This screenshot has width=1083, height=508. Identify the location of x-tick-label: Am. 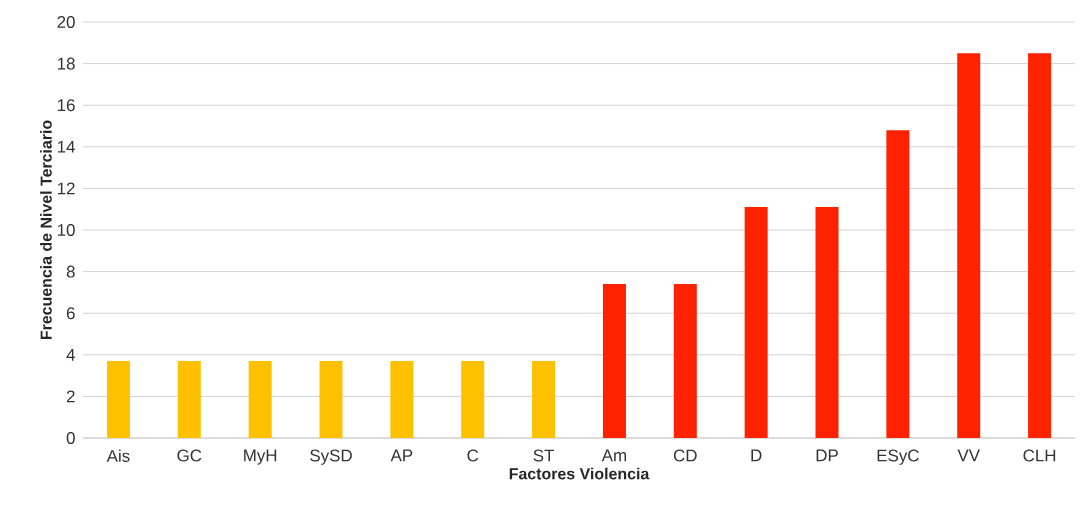
(614, 455).